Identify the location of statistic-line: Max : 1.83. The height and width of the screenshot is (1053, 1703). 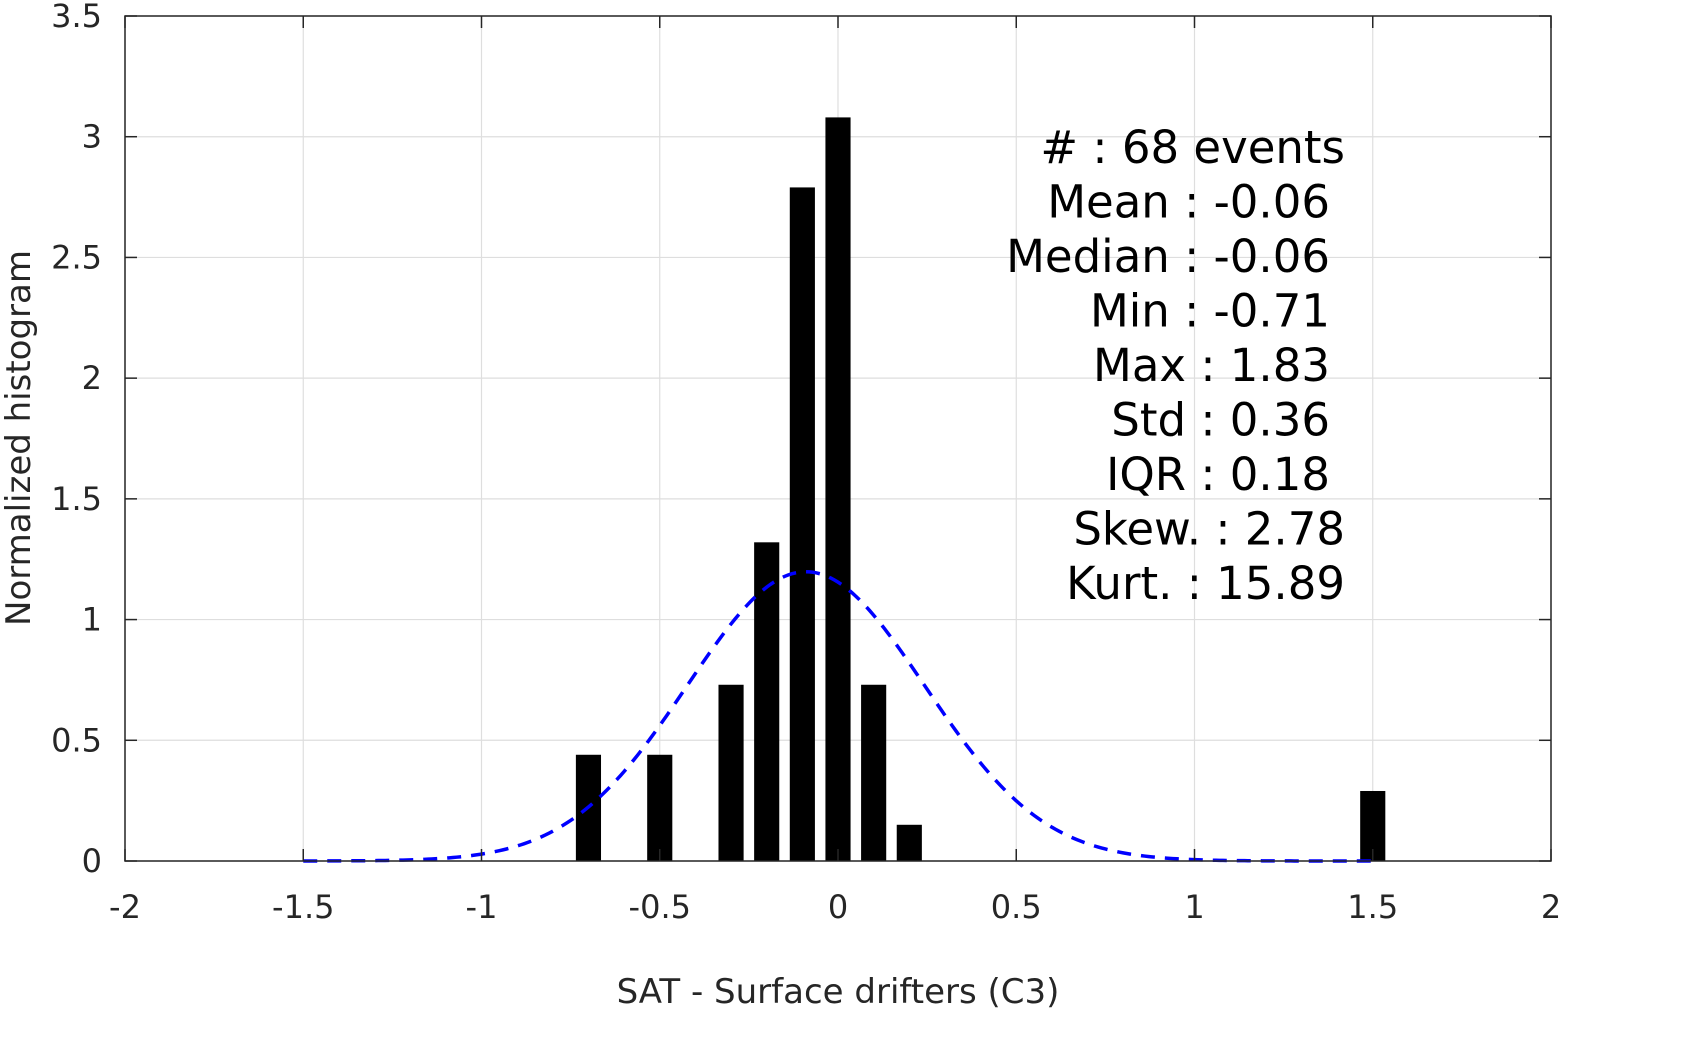
(1211, 365).